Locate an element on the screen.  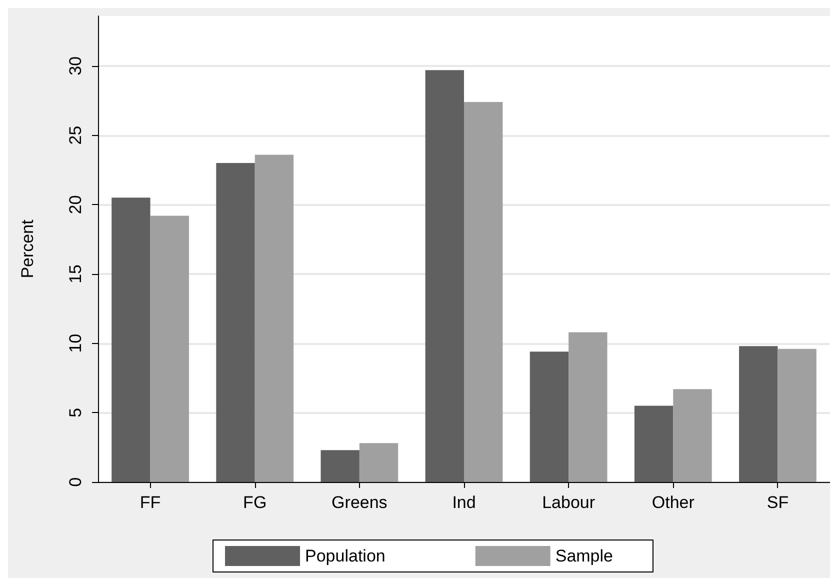
y-tick-label: 0 is located at coordinates (75, 482).